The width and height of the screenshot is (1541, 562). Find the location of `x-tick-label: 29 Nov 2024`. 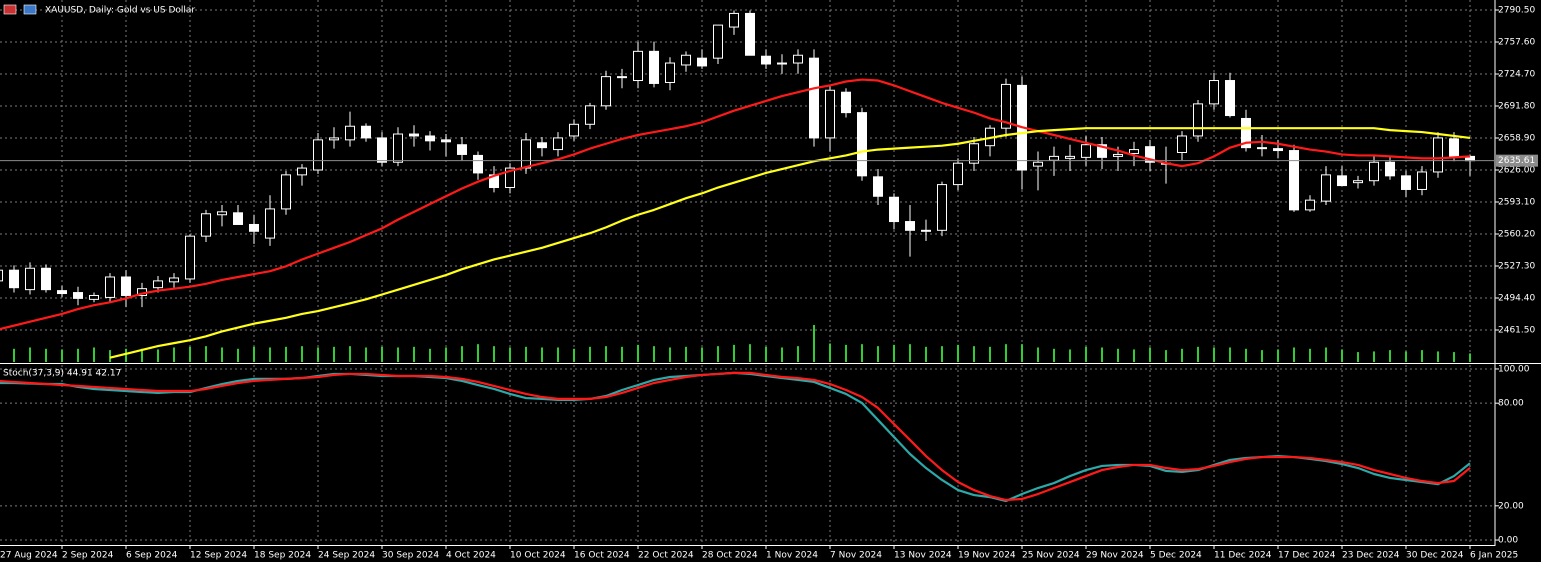

x-tick-label: 29 Nov 2024 is located at coordinates (1115, 556).